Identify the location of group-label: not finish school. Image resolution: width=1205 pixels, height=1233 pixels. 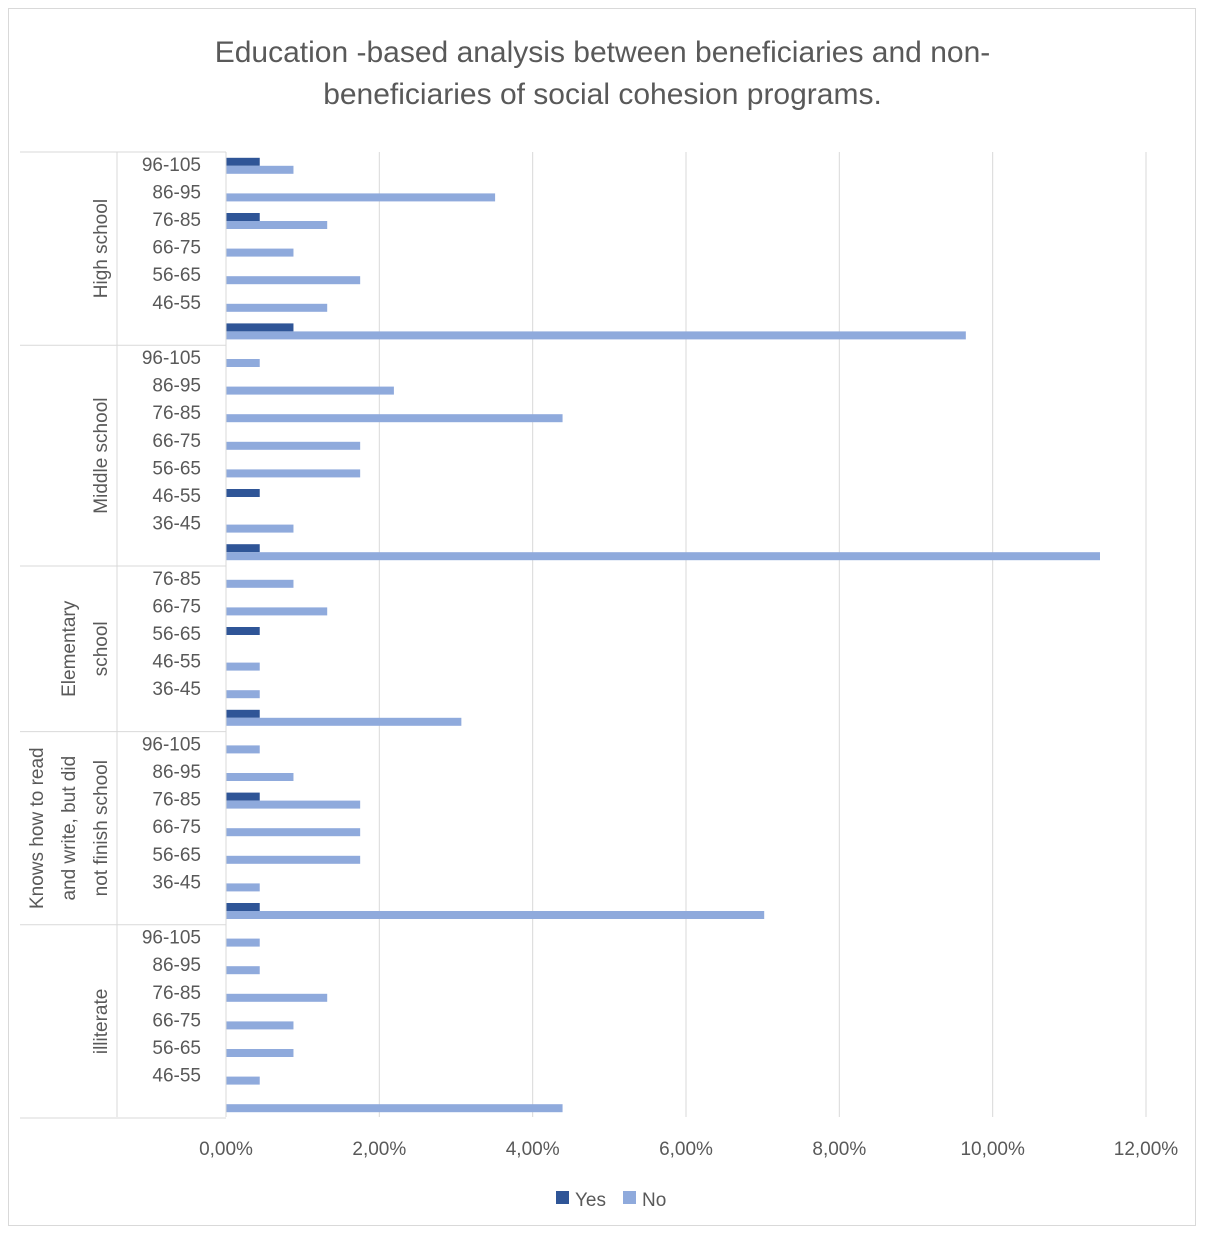
(101, 828).